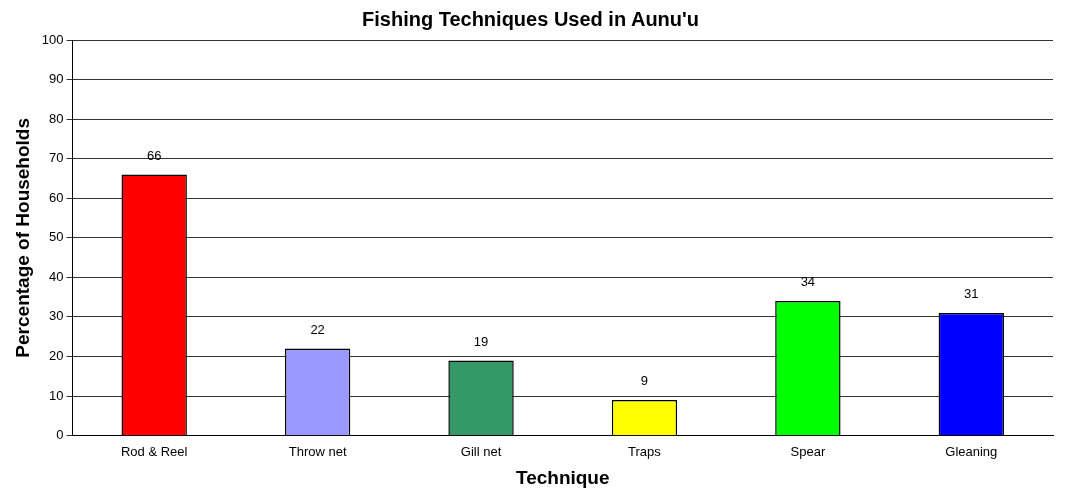  Describe the element at coordinates (808, 282) in the screenshot. I see `data-label: 34` at that location.